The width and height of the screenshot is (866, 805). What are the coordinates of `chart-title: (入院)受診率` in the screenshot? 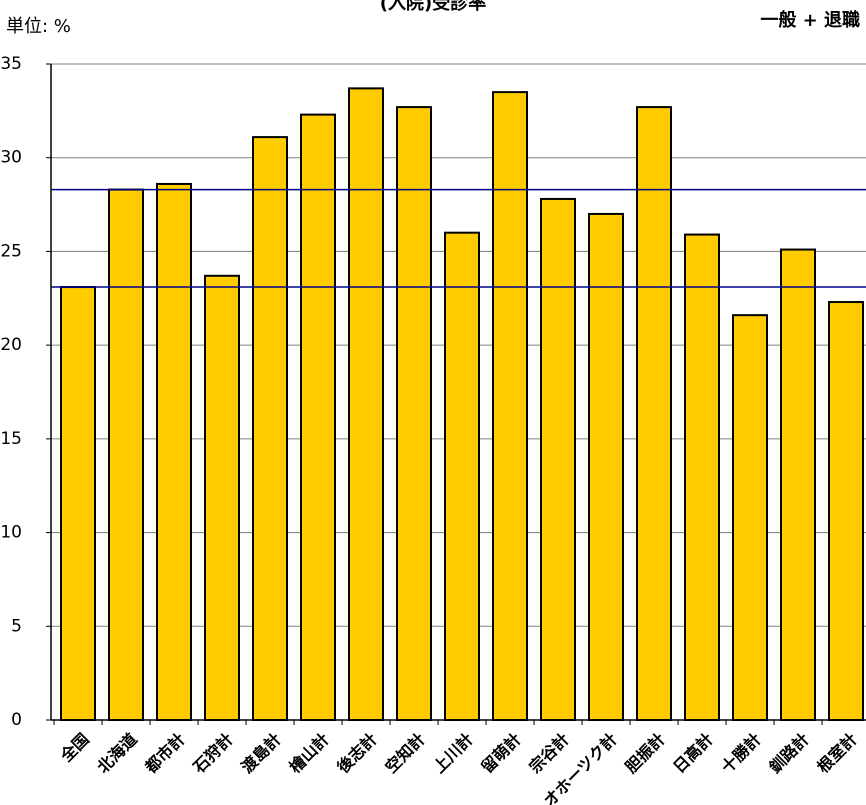 It's located at (433, 7).